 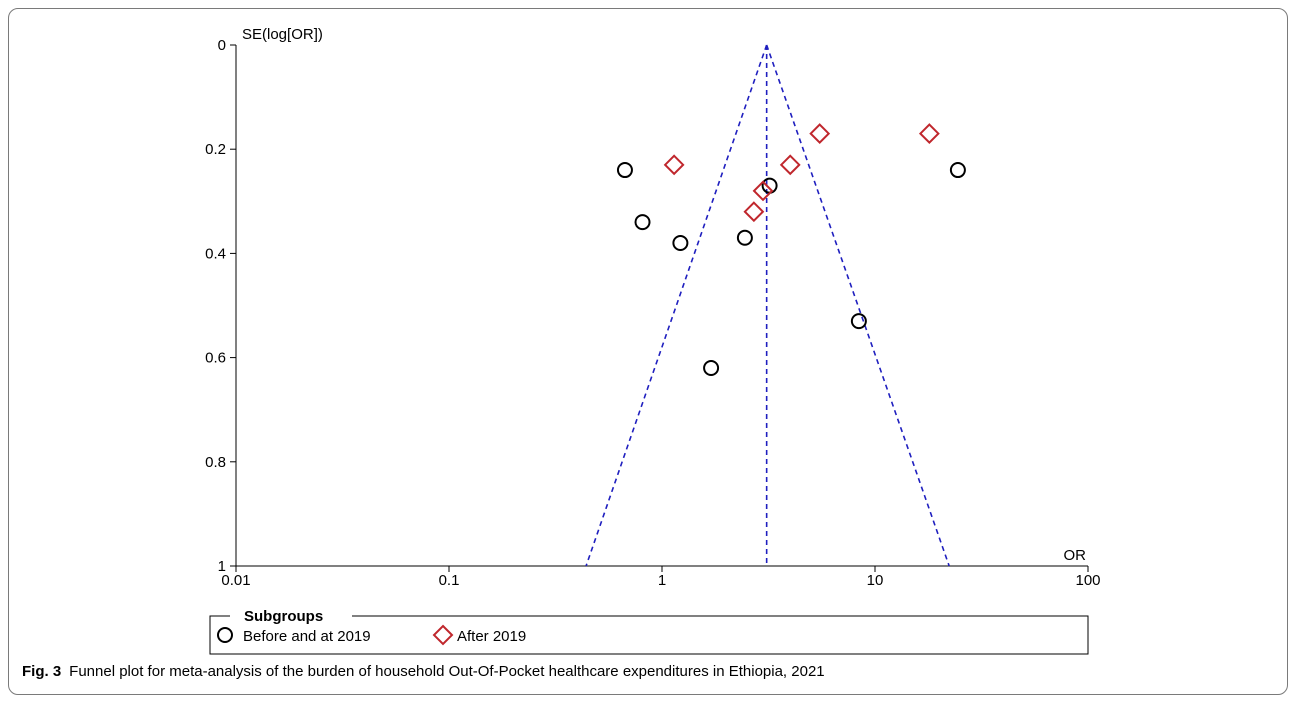 What do you see at coordinates (215, 358) in the screenshot?
I see `y-tick-label: 0.6` at bounding box center [215, 358].